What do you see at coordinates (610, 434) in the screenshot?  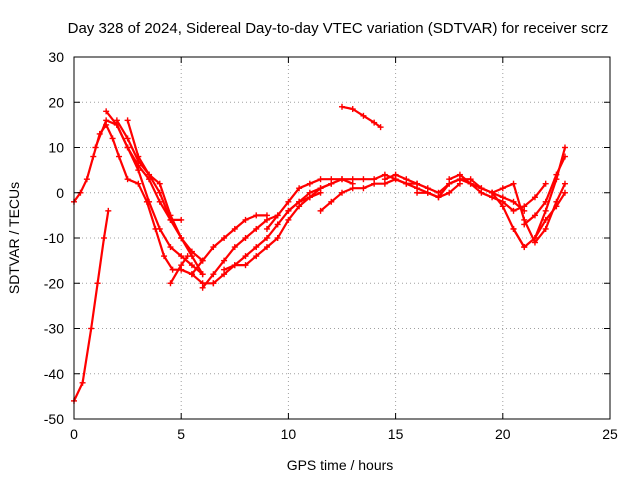 I see `x-tick-label: 25` at bounding box center [610, 434].